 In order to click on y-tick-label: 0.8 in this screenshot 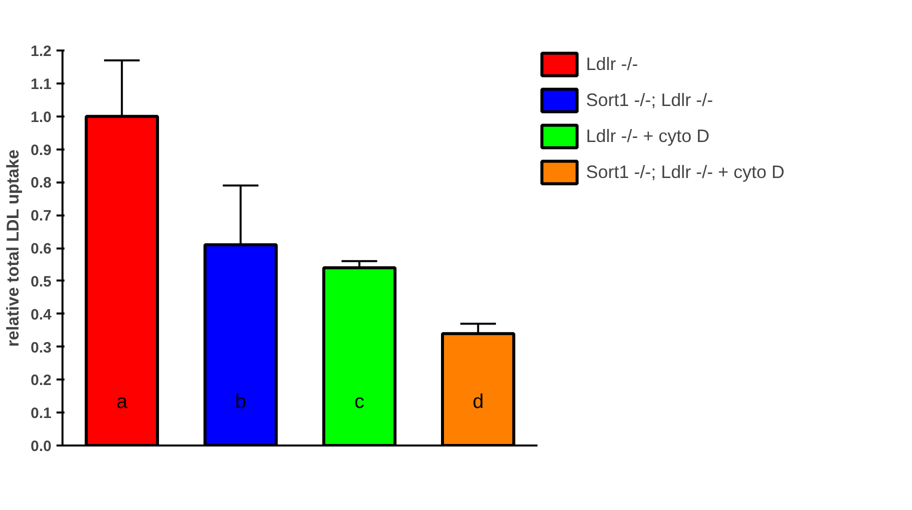, I will do `click(41, 183)`.